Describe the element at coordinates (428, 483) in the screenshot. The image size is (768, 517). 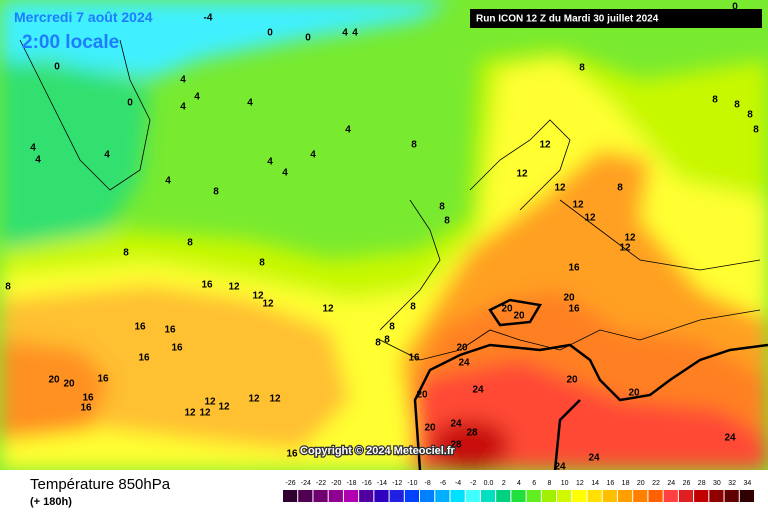
I see `legend-label: -8` at that location.